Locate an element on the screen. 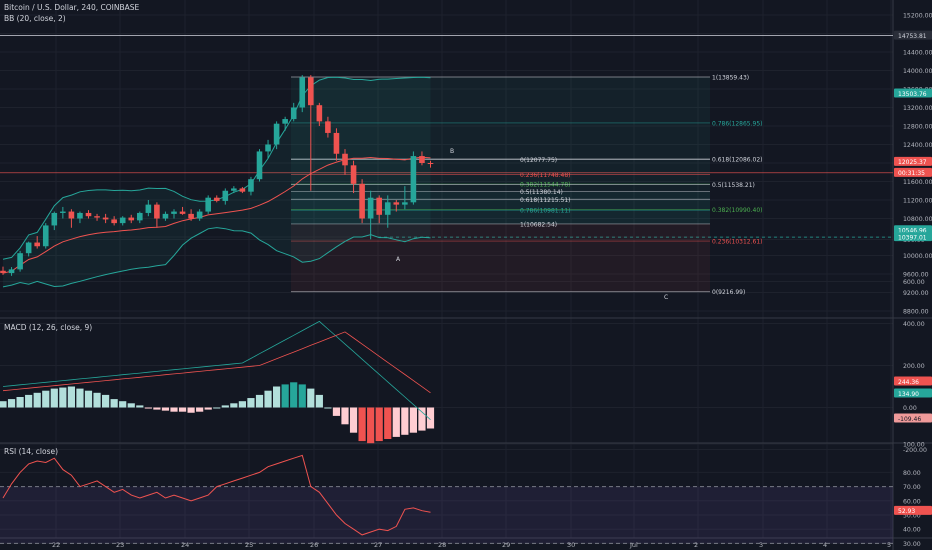 The height and width of the screenshot is (550, 932). price-tick: 10800.00 is located at coordinates (917, 219).